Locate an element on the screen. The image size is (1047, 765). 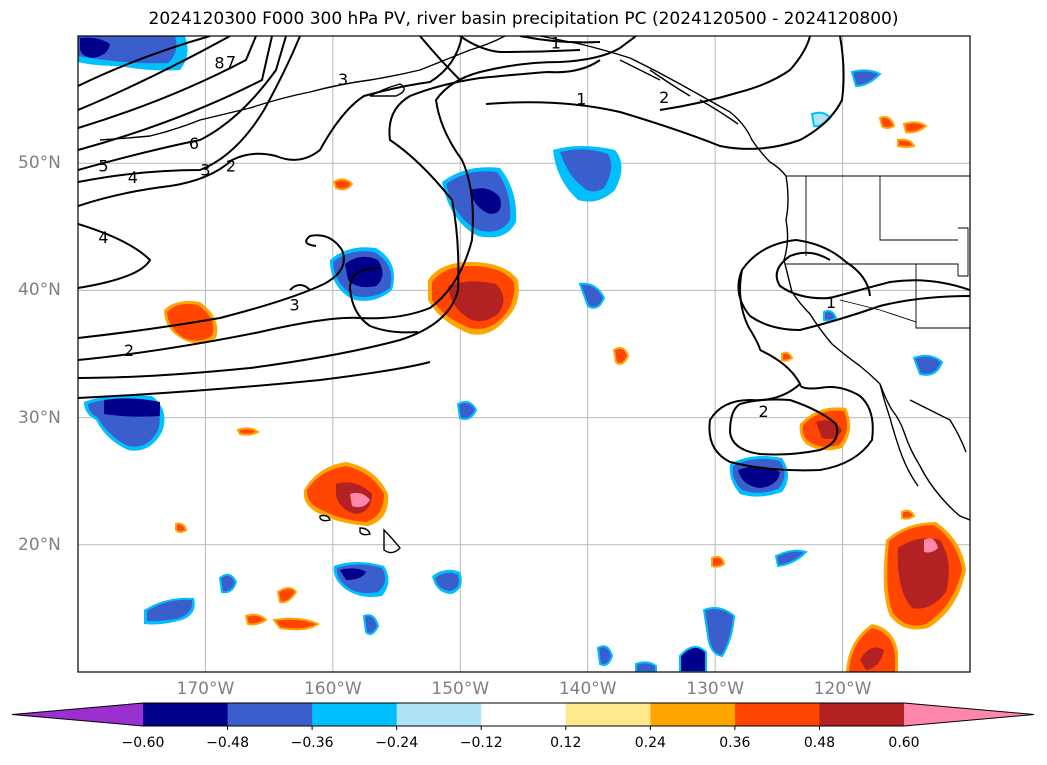
longitude-tick-label: 140°W is located at coordinates (587, 689).